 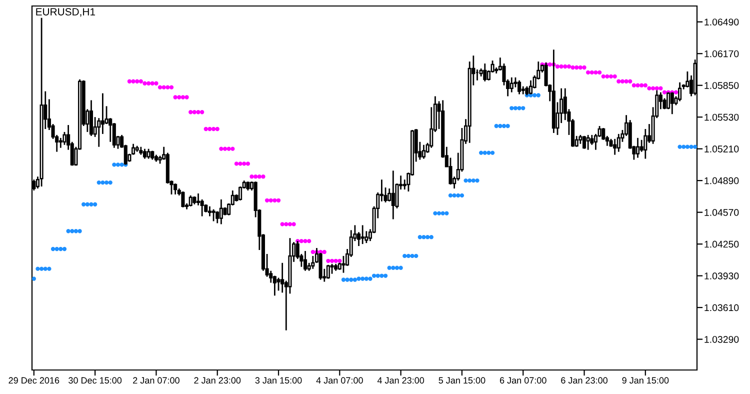 I want to click on x-tick-label: 3 Jan 15:00, so click(x=278, y=380).